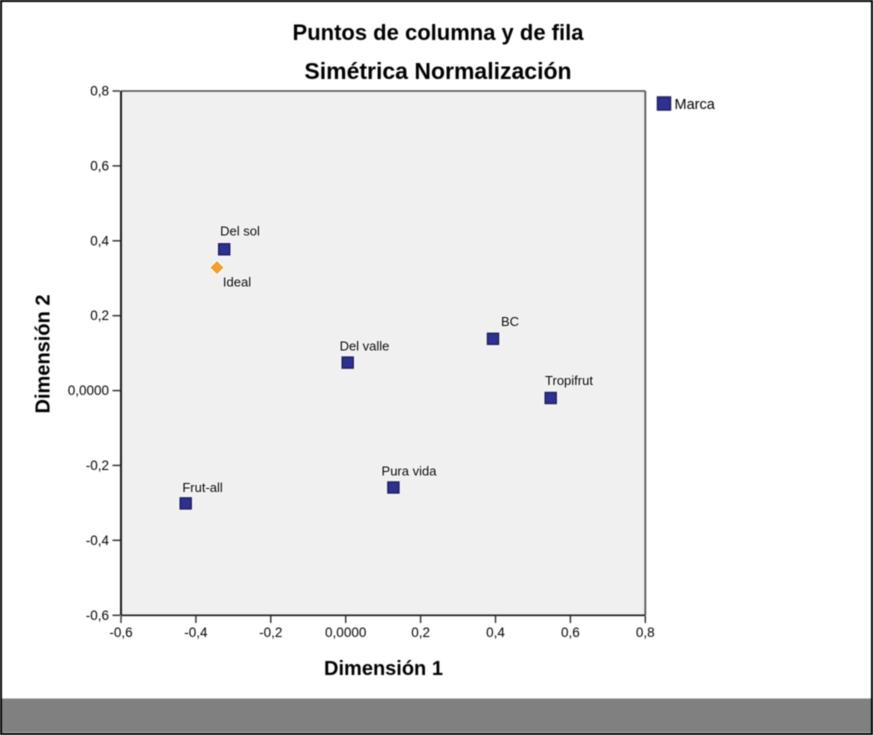 The width and height of the screenshot is (873, 735). Describe the element at coordinates (437, 71) in the screenshot. I see `svg-text: Simétrica Normalización` at that location.